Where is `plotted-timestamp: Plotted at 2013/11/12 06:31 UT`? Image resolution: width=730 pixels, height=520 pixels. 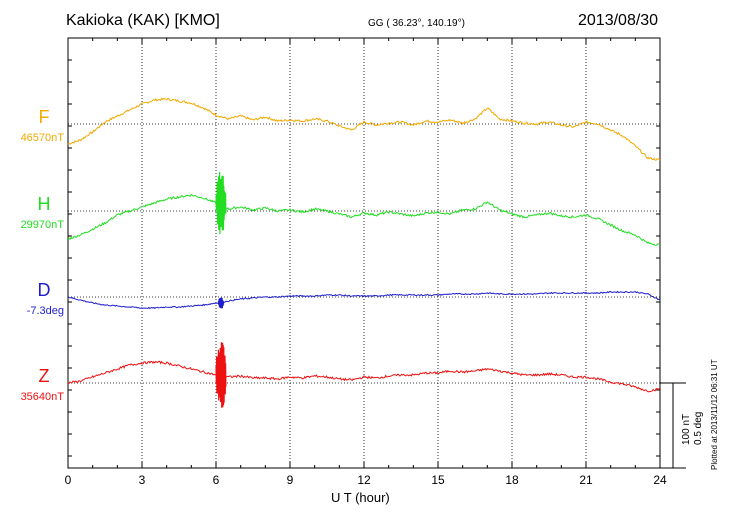
plotted-timestamp: Plotted at 2013/11/12 06:31 UT is located at coordinates (714, 414).